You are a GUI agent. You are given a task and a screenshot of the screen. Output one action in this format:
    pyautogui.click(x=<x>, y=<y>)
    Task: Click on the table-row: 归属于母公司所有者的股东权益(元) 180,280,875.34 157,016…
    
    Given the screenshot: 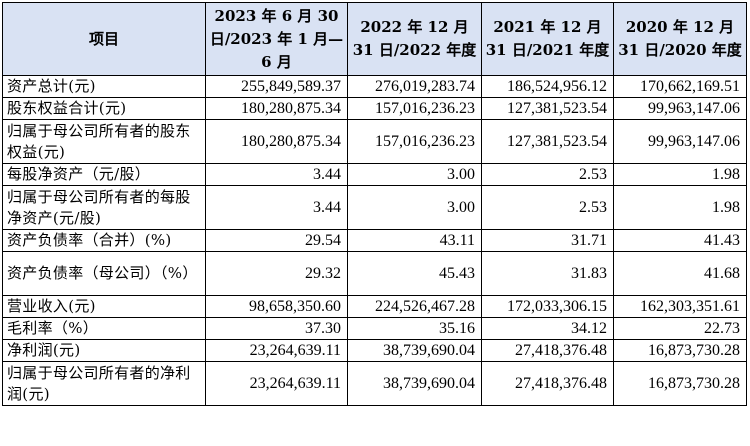 What is the action you would take?
    pyautogui.click(x=374, y=141)
    